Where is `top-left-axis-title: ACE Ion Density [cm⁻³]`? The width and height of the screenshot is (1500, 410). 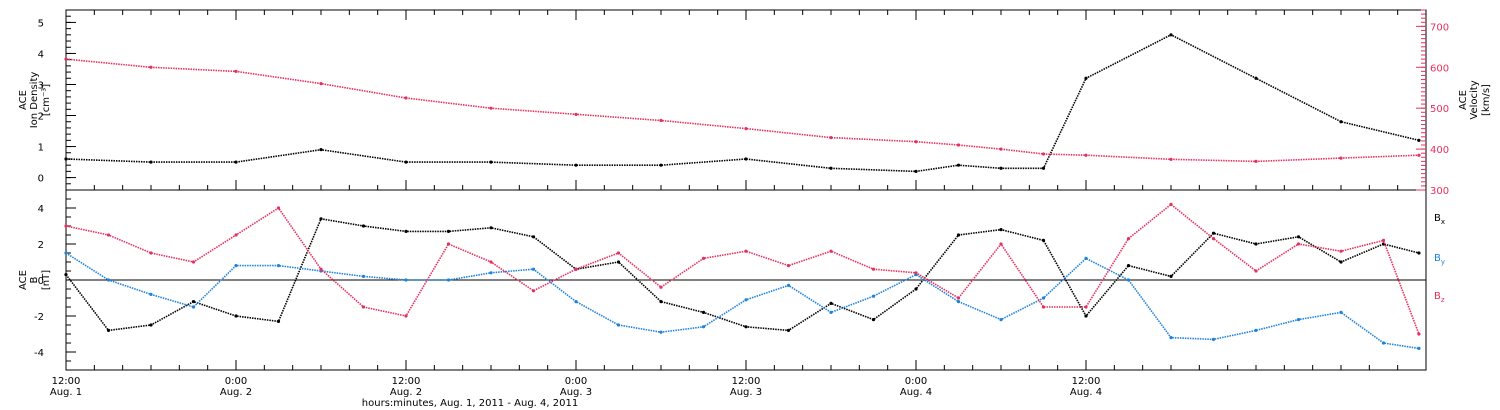 top-left-axis-title: ACE Ion Density [cm⁻³] is located at coordinates (35, 100).